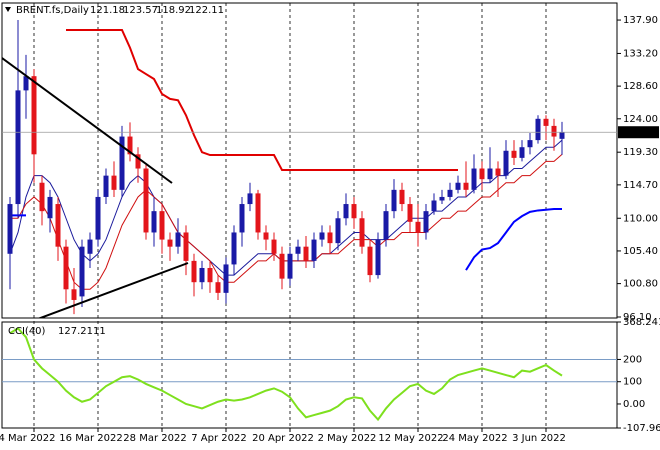 Image resolution: width=660 pixels, height=450 pixels. I want to click on x-tick-label: 28 Mar 2022, so click(154, 438).